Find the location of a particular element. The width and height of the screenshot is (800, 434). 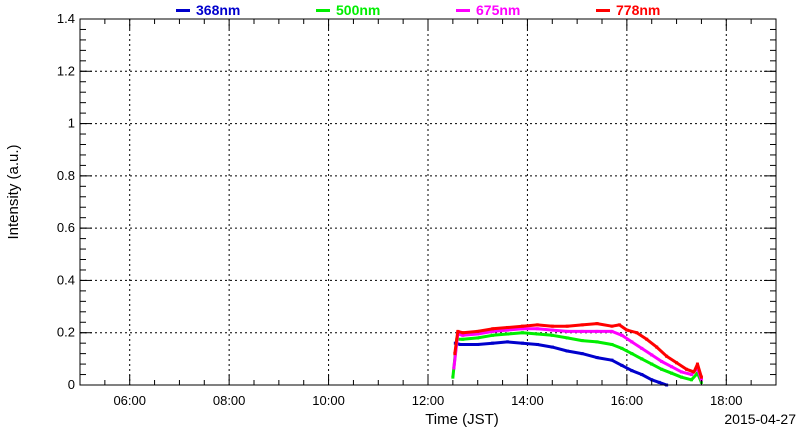

x-tick-label: 16:00 is located at coordinates (627, 400).